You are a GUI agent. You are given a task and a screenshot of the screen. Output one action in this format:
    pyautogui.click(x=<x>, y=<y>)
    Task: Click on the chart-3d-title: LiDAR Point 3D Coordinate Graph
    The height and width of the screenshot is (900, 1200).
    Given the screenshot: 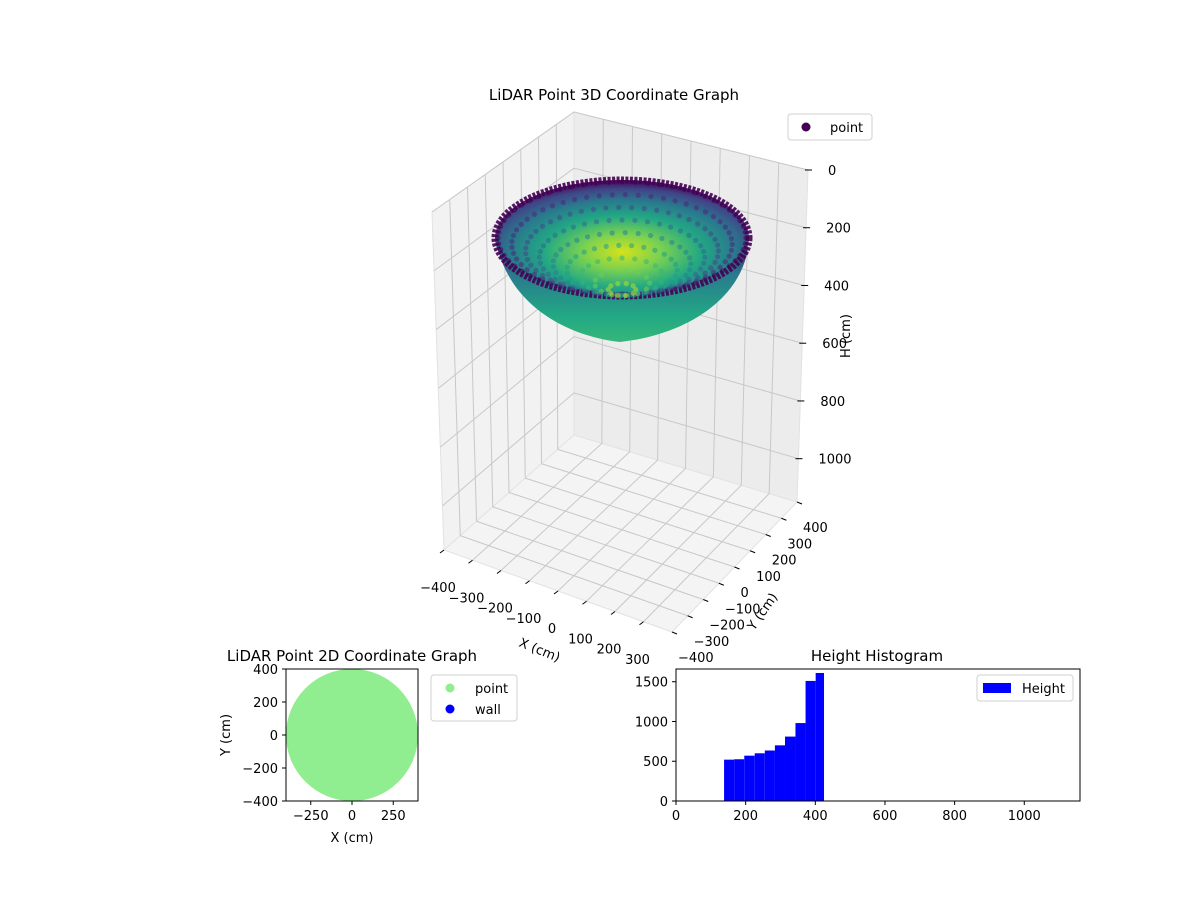 What is the action you would take?
    pyautogui.click(x=614, y=95)
    